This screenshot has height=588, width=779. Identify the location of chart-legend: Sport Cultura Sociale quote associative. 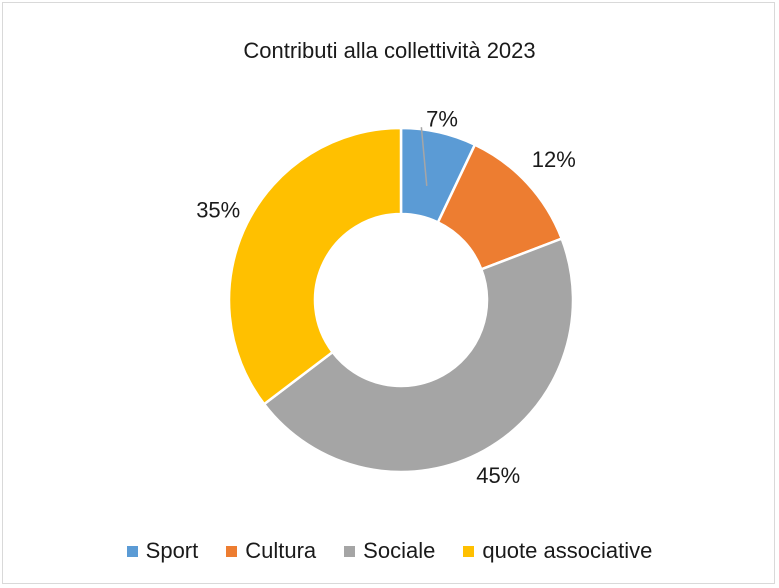
(389, 551).